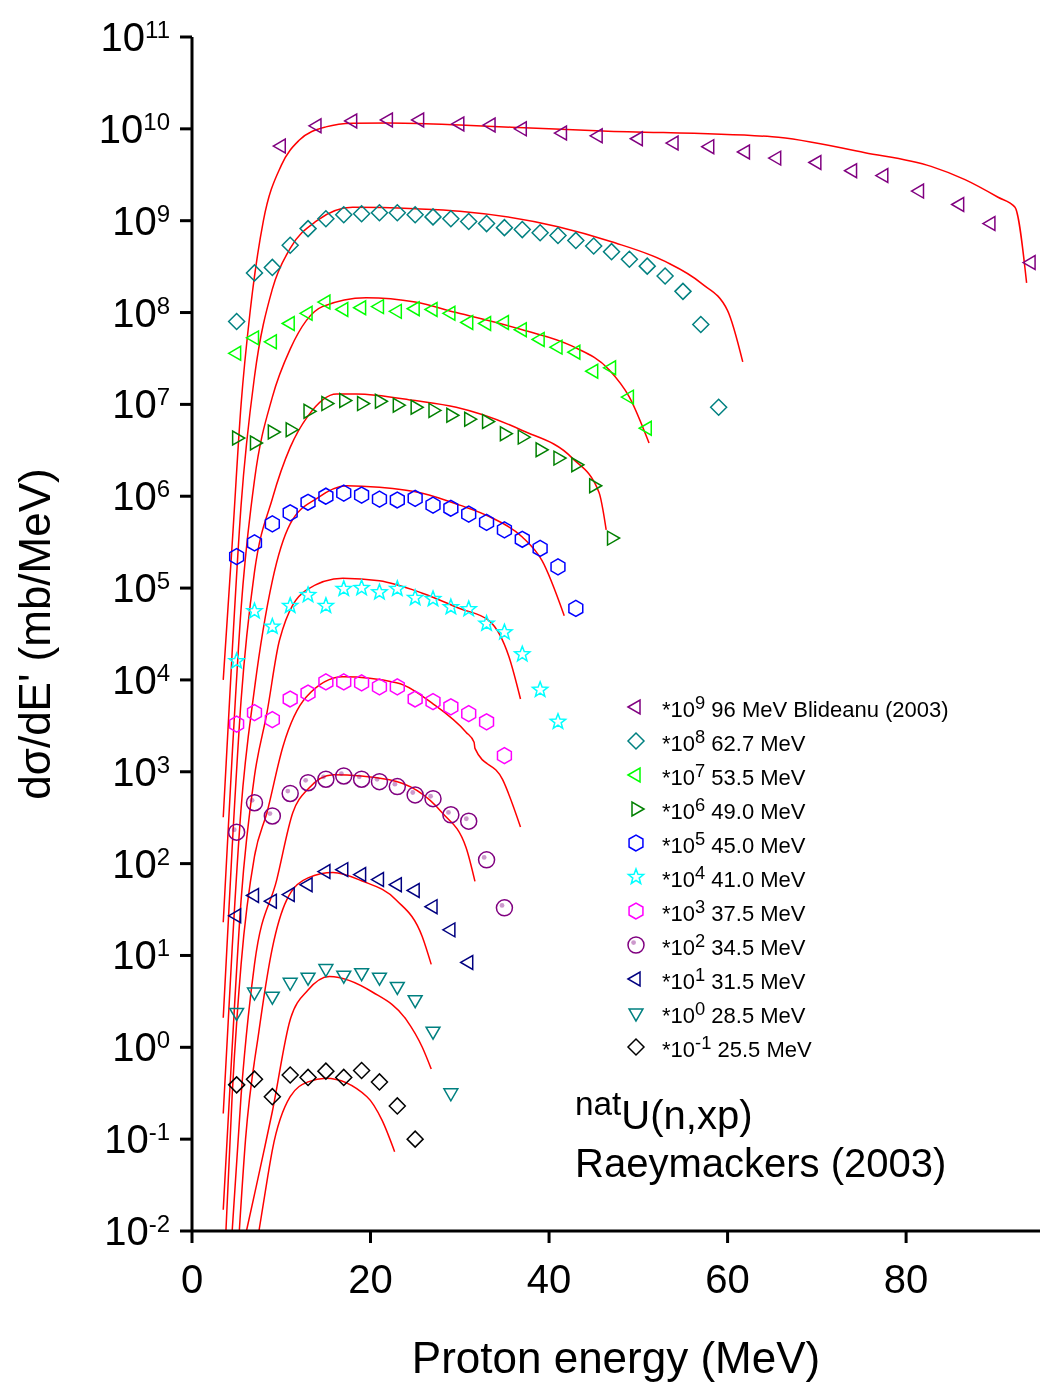 Image resolution: width=1043 pixels, height=1385 pixels. What do you see at coordinates (734, 741) in the screenshot?
I see `legend-label: *10$^{8}$ 62.7 MeV` at bounding box center [734, 741].